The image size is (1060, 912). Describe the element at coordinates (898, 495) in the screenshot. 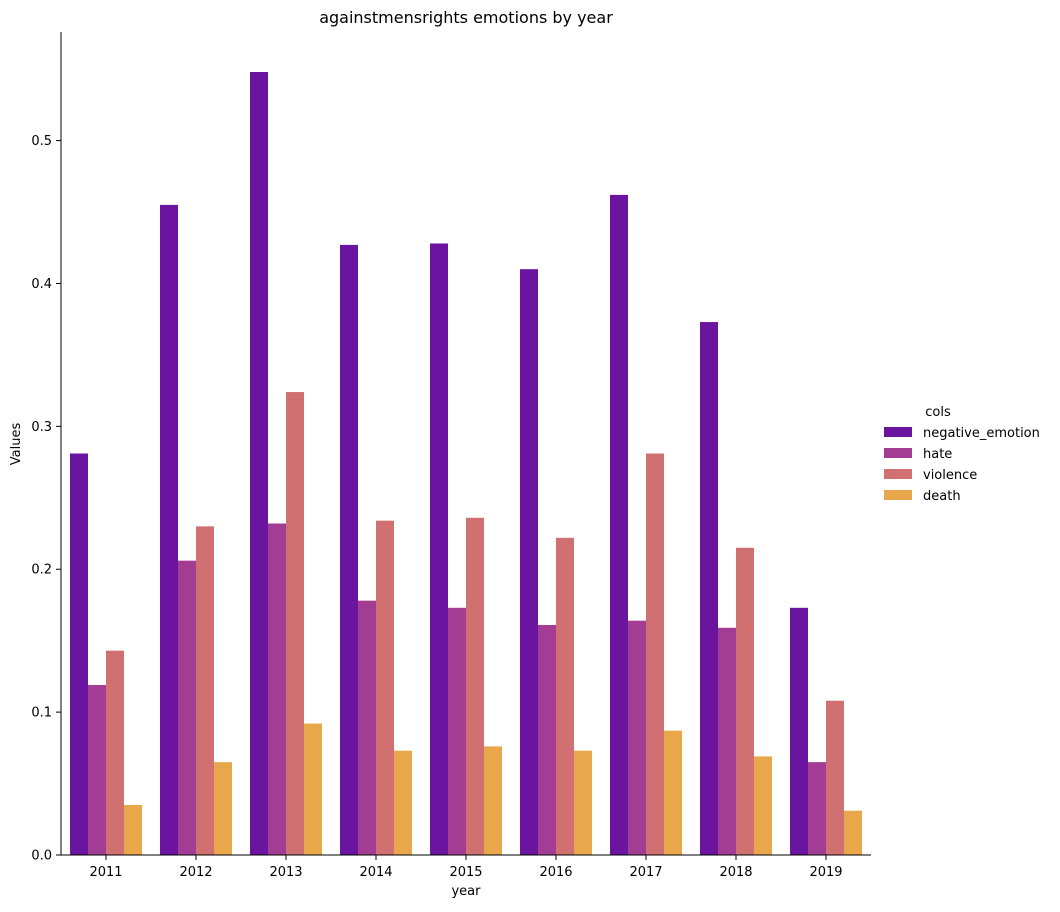

I see `legend-swatch-death` at that location.